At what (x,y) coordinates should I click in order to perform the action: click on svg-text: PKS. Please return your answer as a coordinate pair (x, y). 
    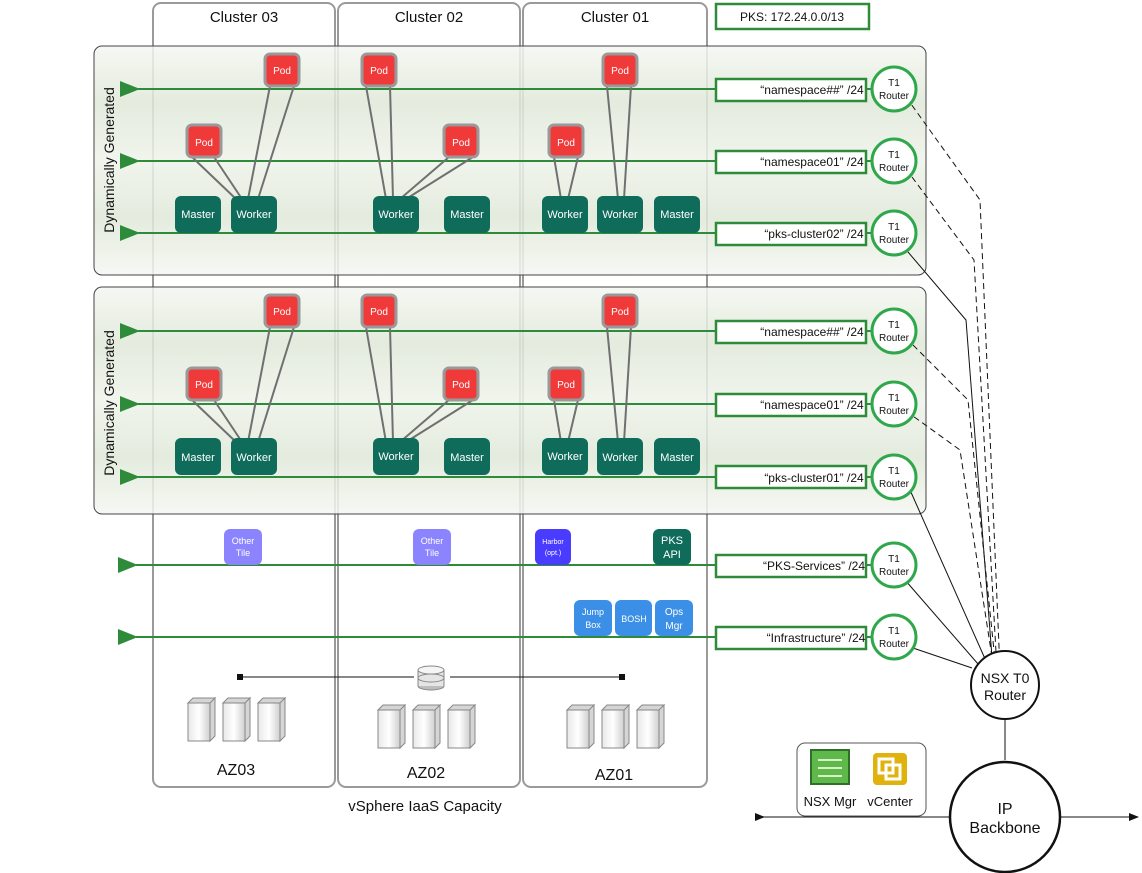
    Looking at the image, I should click on (672, 541).